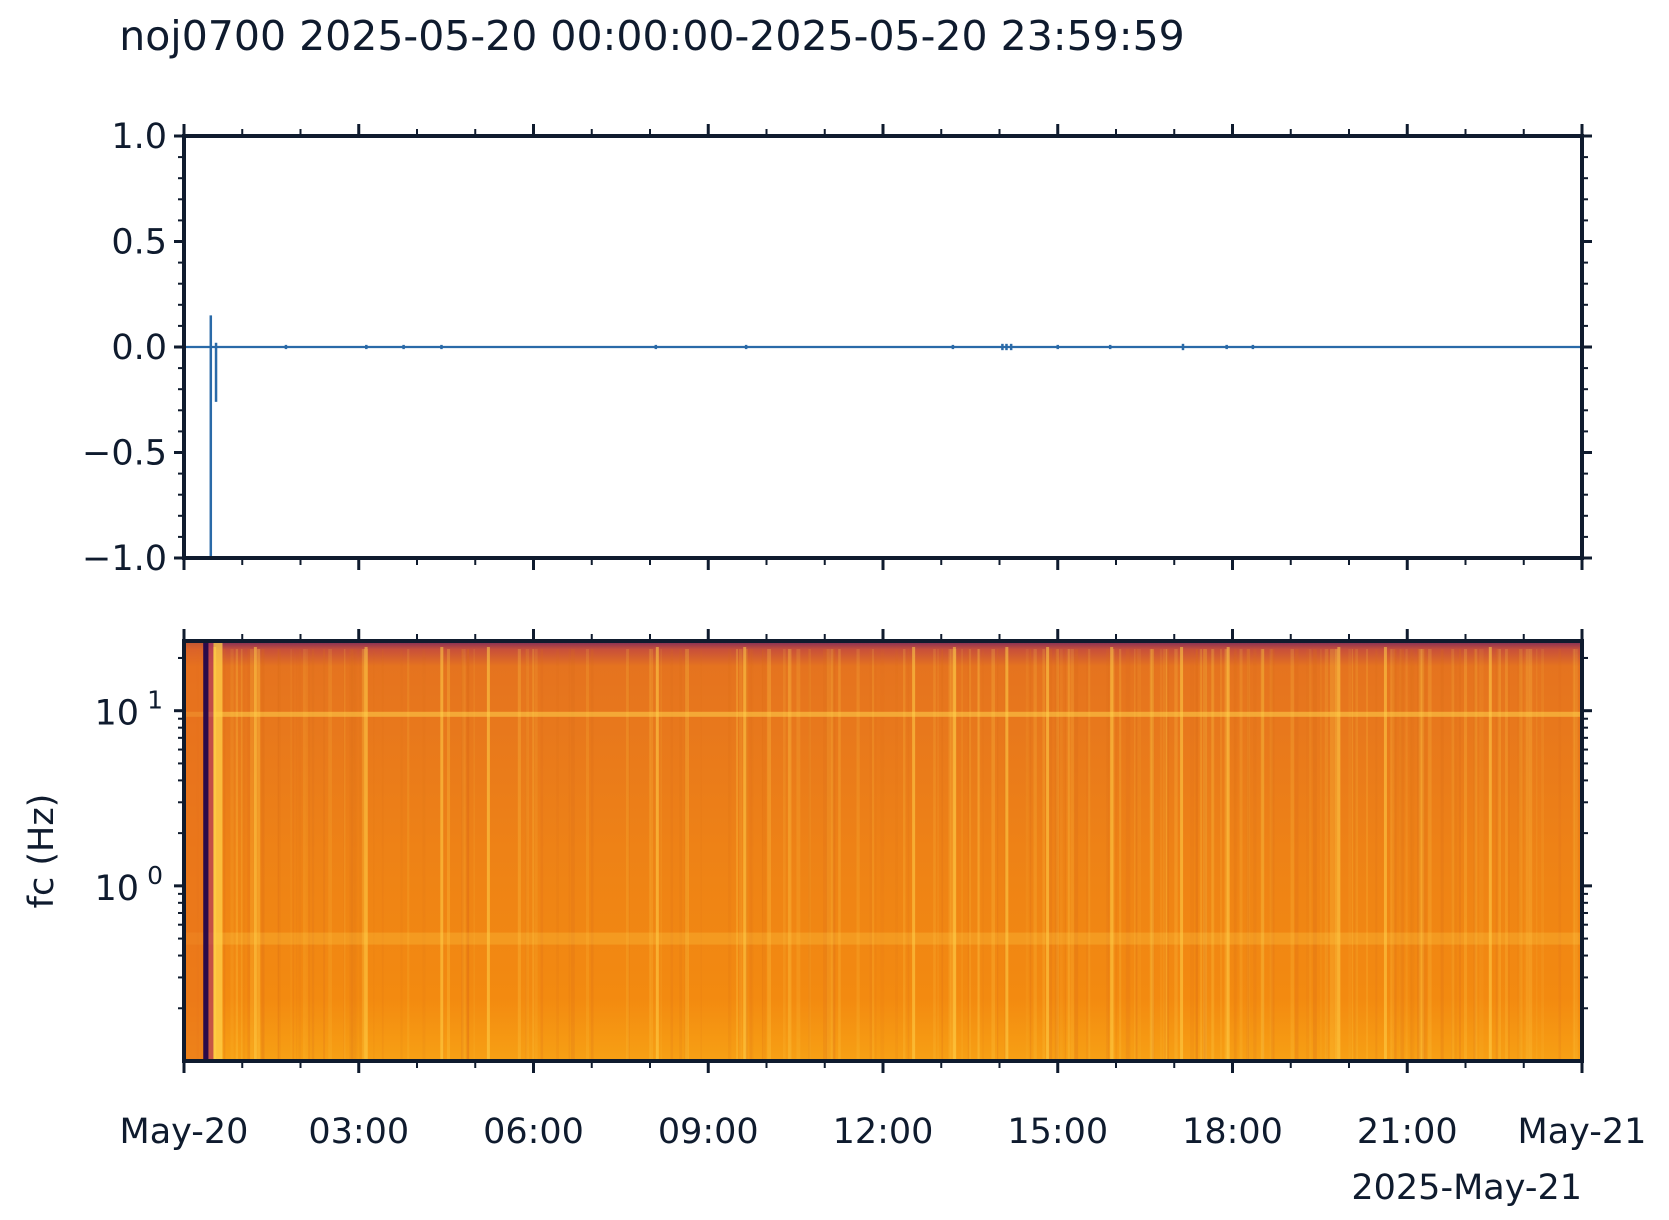 Image resolution: width=1669 pixels, height=1220 pixels. I want to click on x-offset-label: 2025-May-21, so click(1466, 1188).